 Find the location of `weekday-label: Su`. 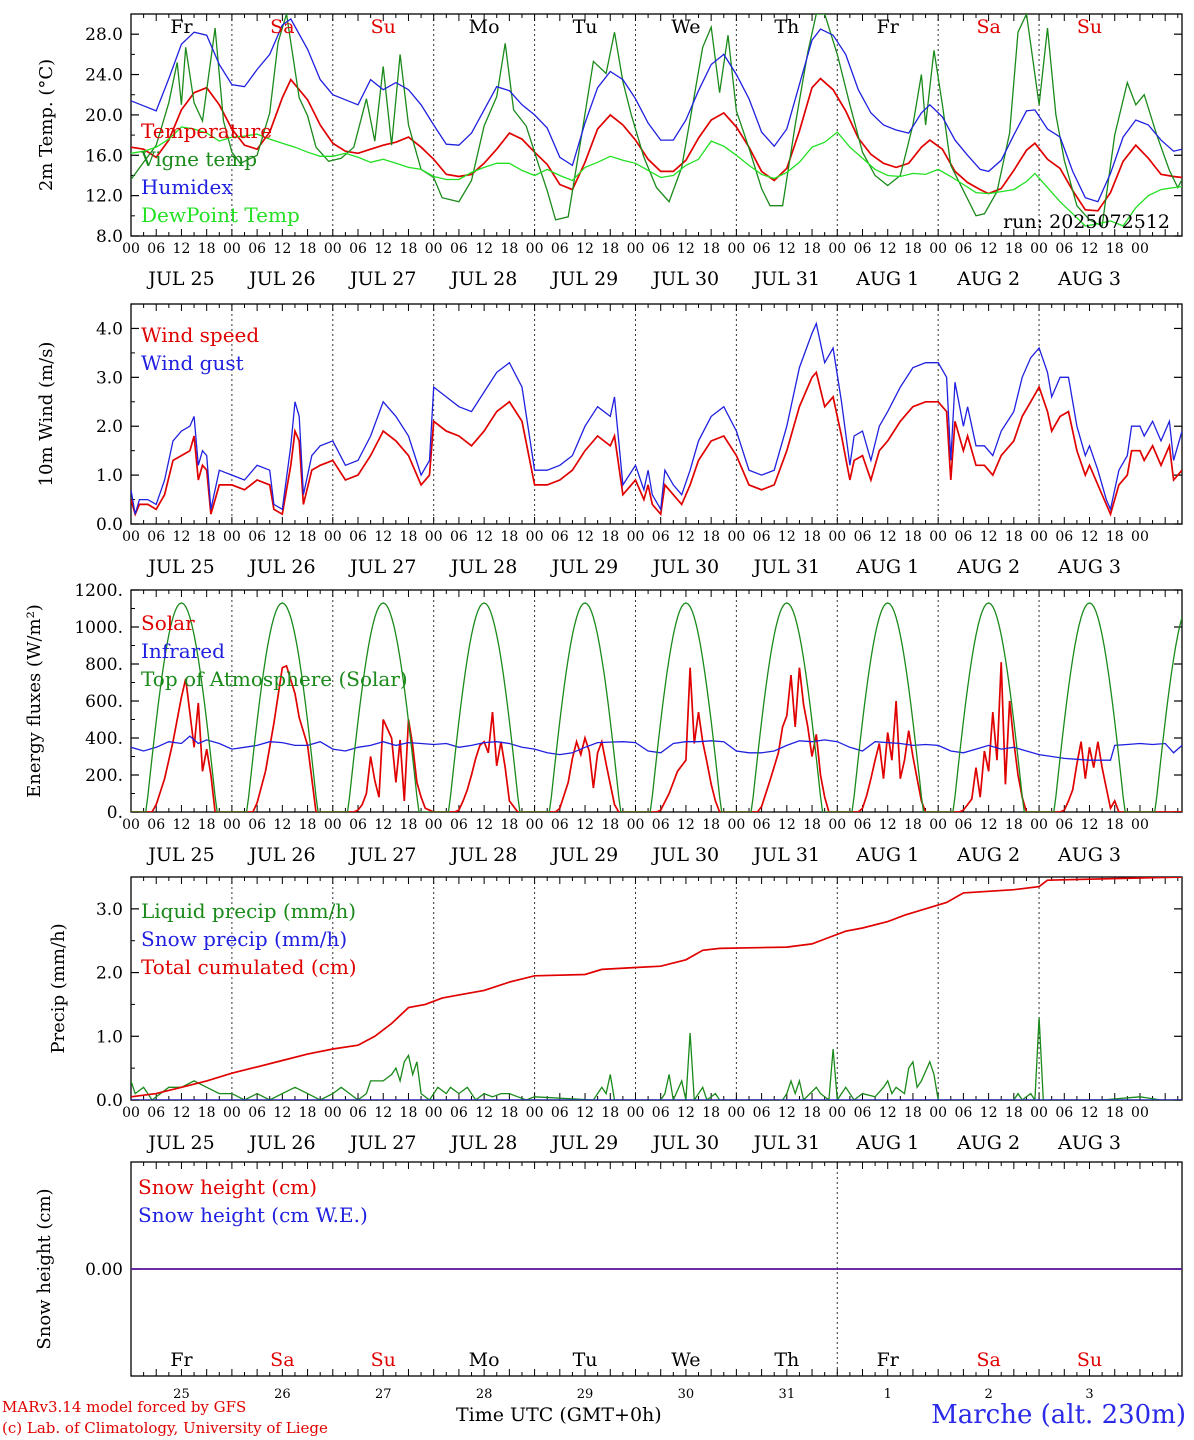

weekday-label: Su is located at coordinates (1089, 27).